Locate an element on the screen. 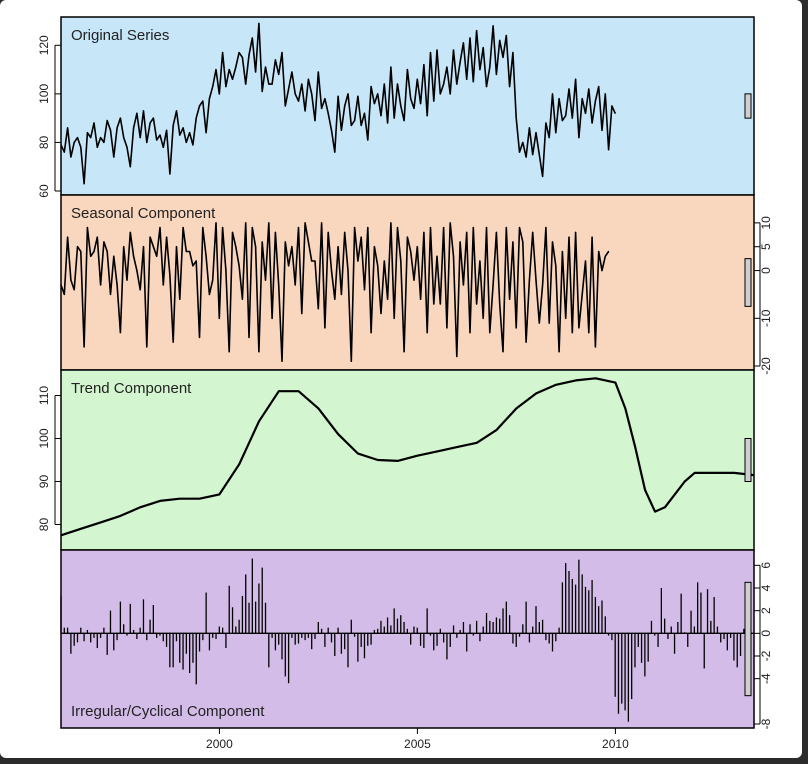  y-tick-label: 10 is located at coordinates (766, 223).